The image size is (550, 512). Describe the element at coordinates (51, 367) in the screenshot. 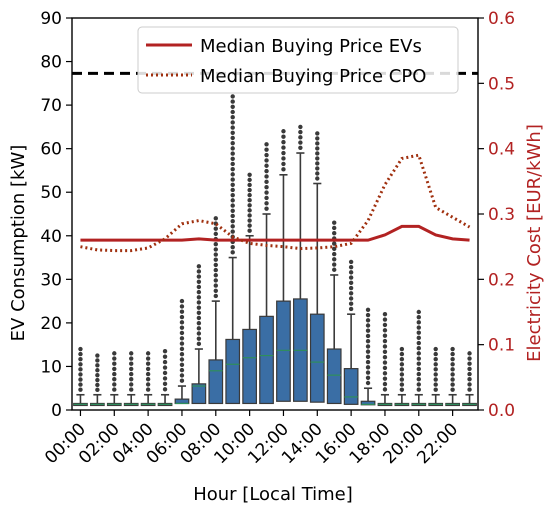

I see `y-tick-label-left: 10` at that location.